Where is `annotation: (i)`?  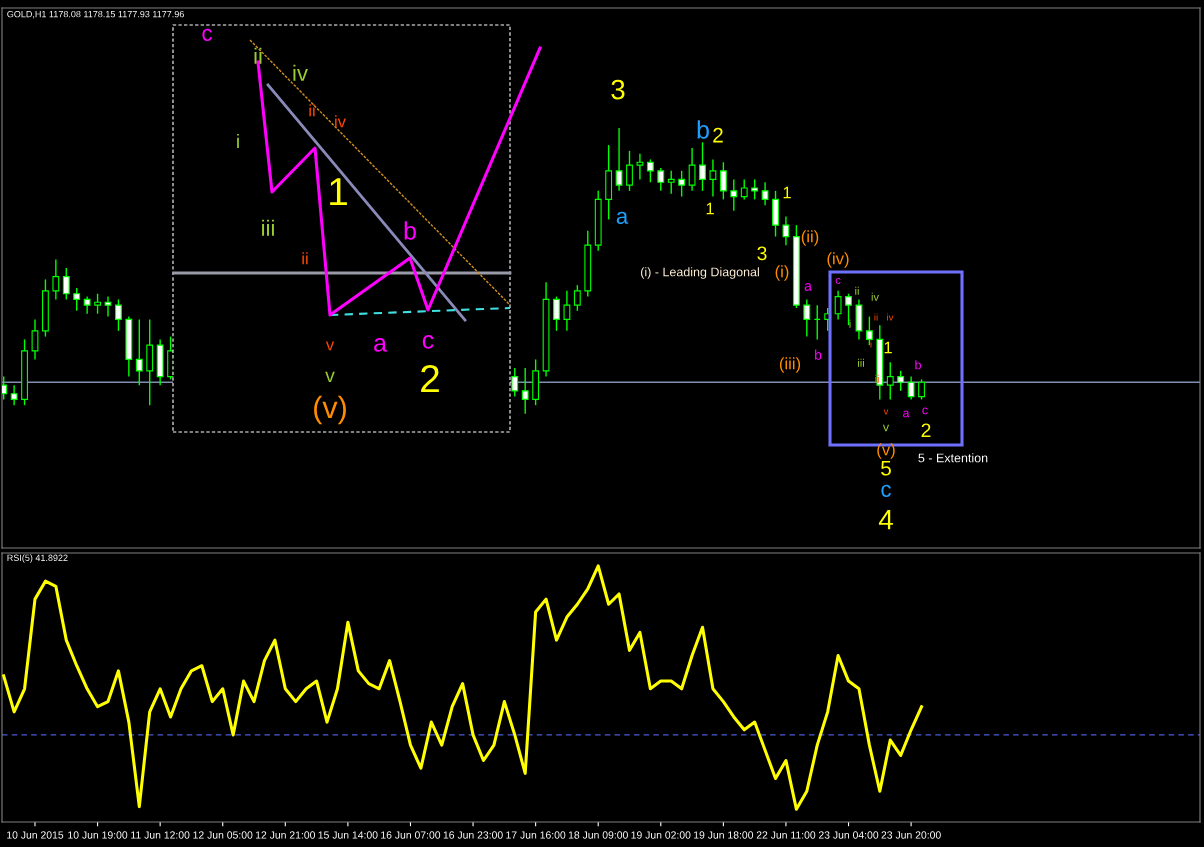 annotation: (i) is located at coordinates (782, 273).